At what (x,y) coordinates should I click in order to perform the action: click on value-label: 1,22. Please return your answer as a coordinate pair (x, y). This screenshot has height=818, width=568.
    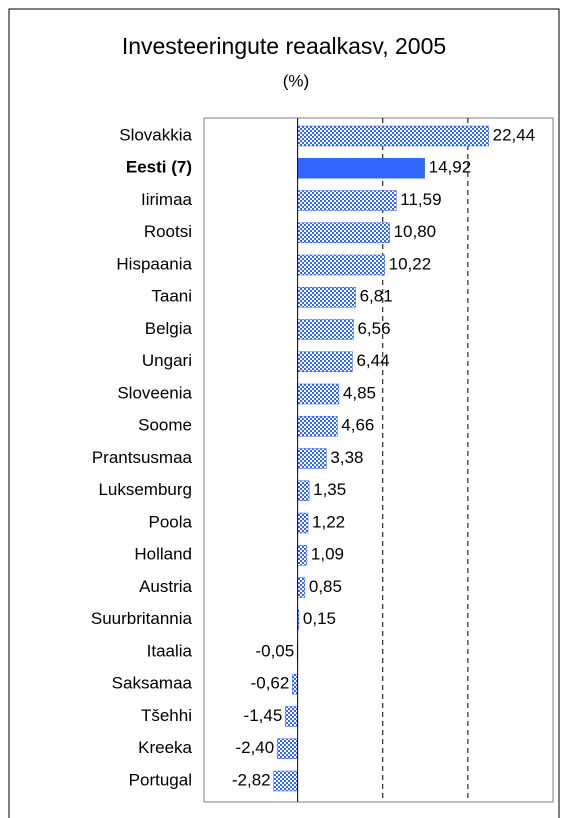
    Looking at the image, I should click on (328, 521).